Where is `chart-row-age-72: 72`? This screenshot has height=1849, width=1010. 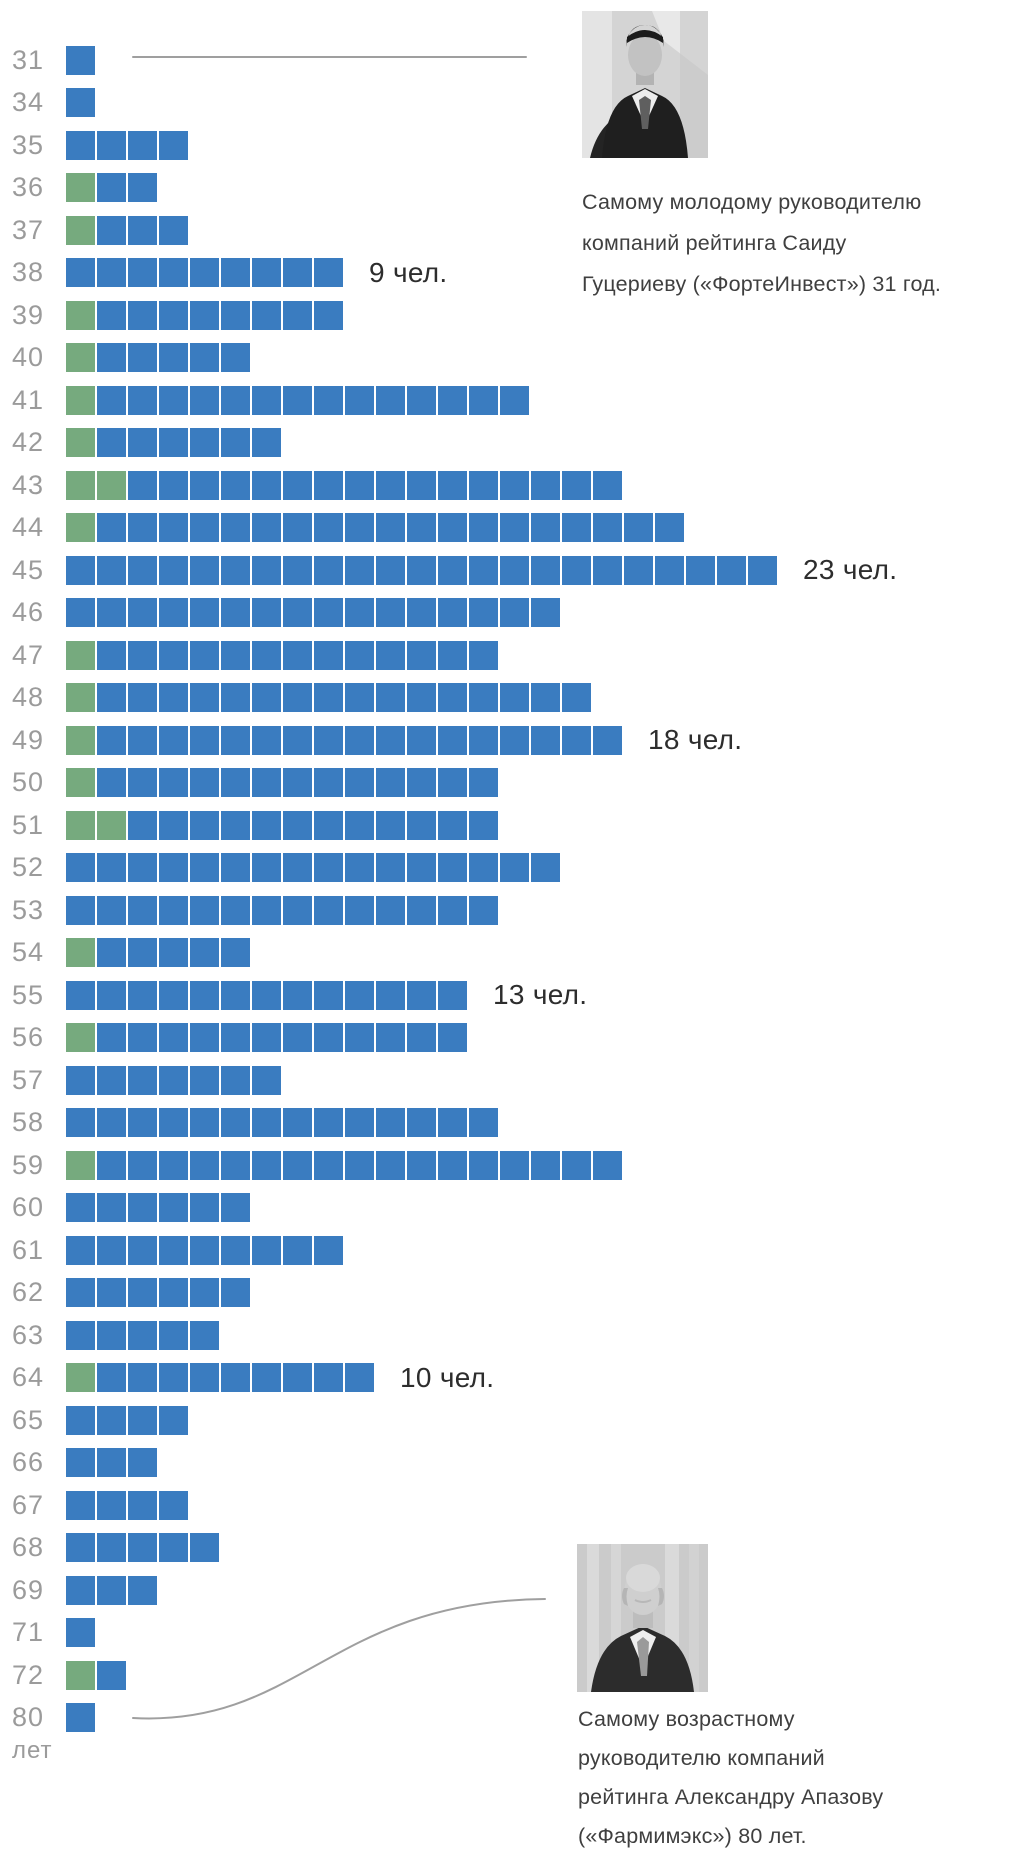 chart-row-age-72: 72 is located at coordinates (64, 1675).